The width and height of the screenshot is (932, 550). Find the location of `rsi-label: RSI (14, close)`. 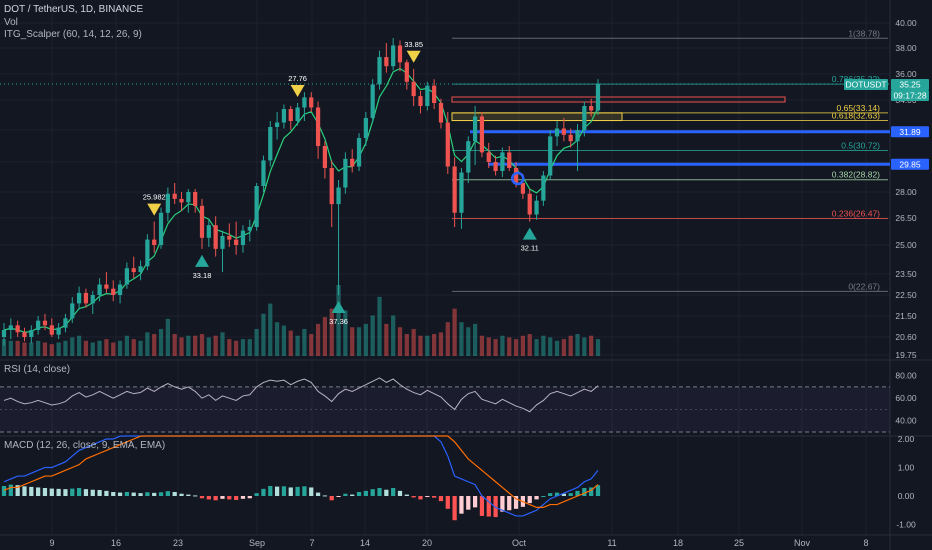

rsi-label: RSI (14, close) is located at coordinates (37, 369).